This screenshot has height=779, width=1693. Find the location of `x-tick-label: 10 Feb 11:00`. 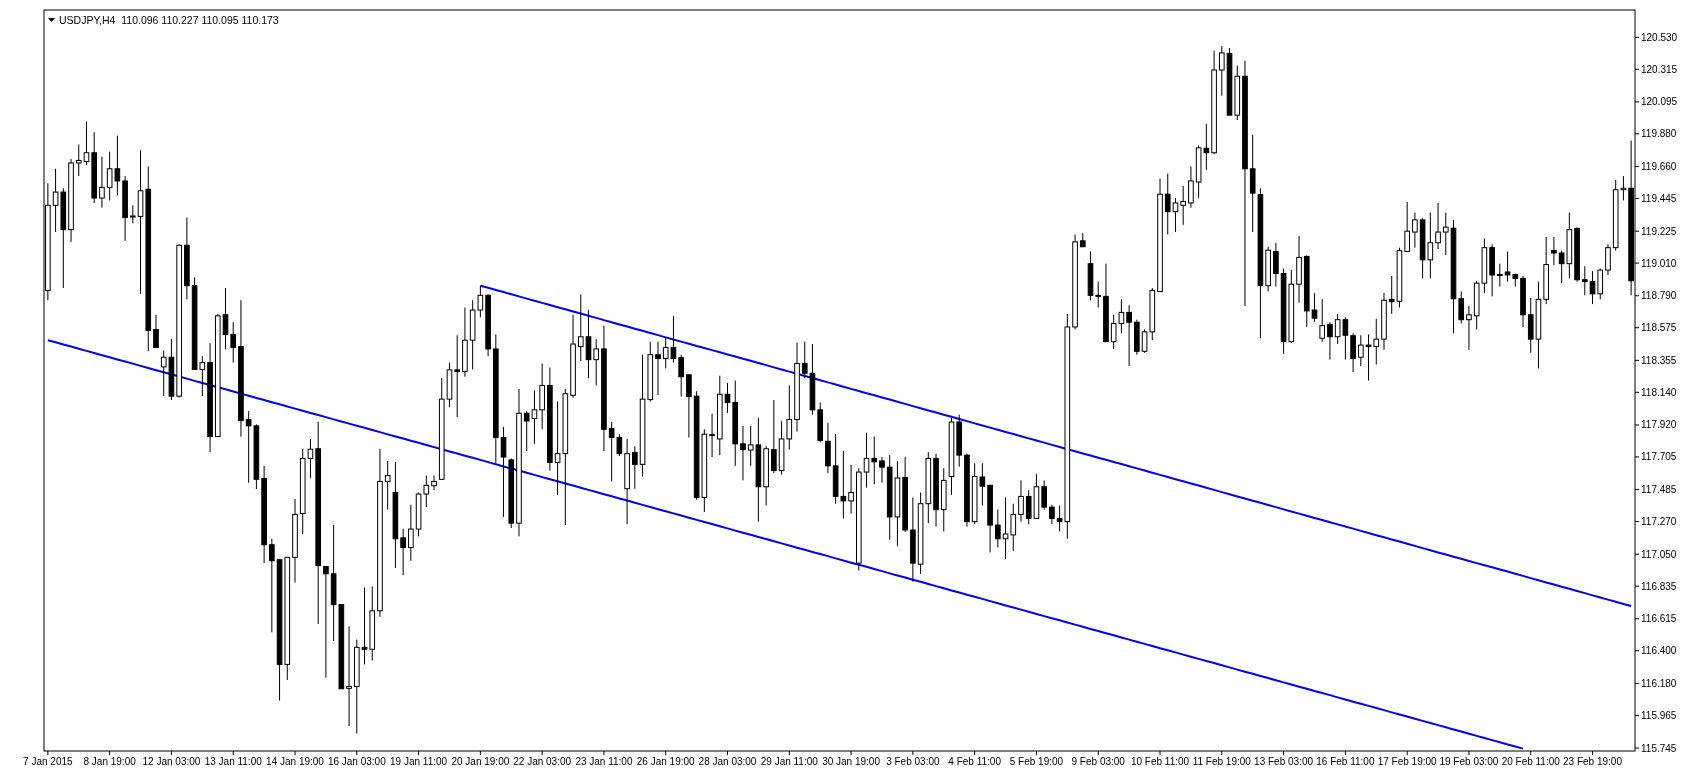

x-tick-label: 10 Feb 11:00 is located at coordinates (1160, 761).